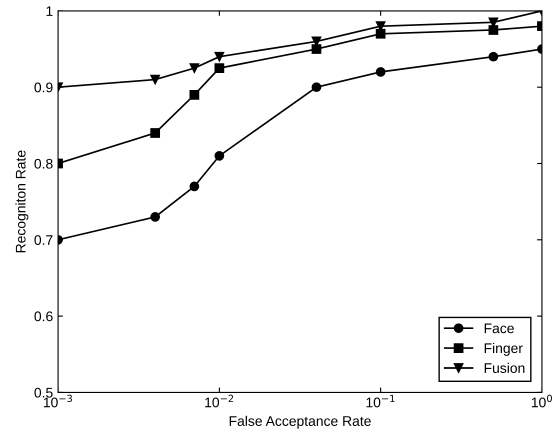  Describe the element at coordinates (219, 401) in the screenshot. I see `x-tick-label: 10$^{−2}$` at that location.